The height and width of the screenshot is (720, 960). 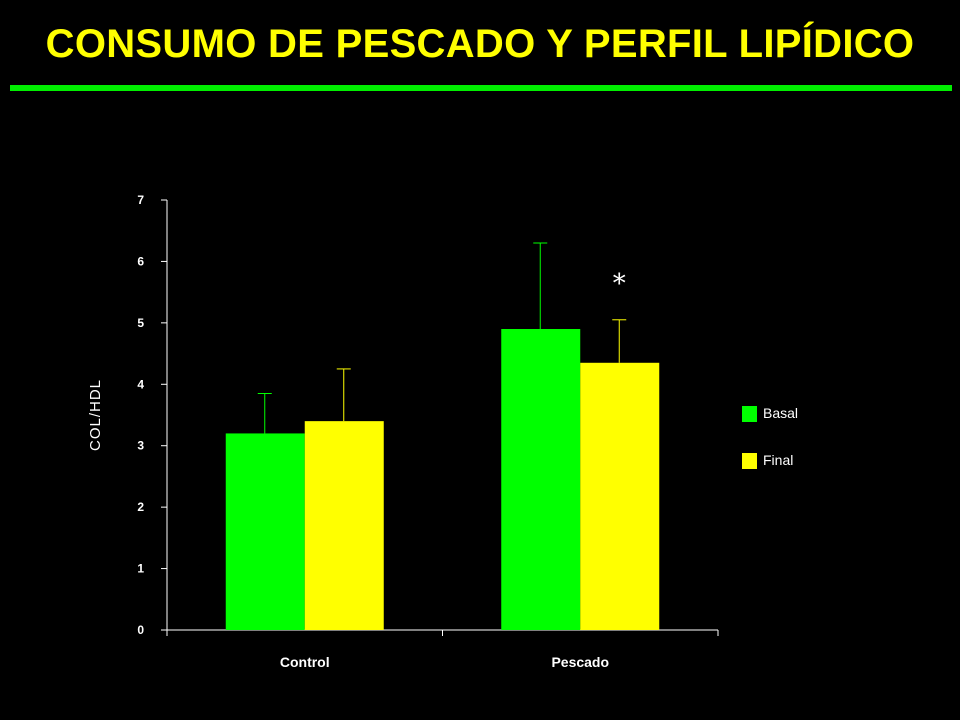 I want to click on y-tick-label: 5, so click(x=140, y=323).